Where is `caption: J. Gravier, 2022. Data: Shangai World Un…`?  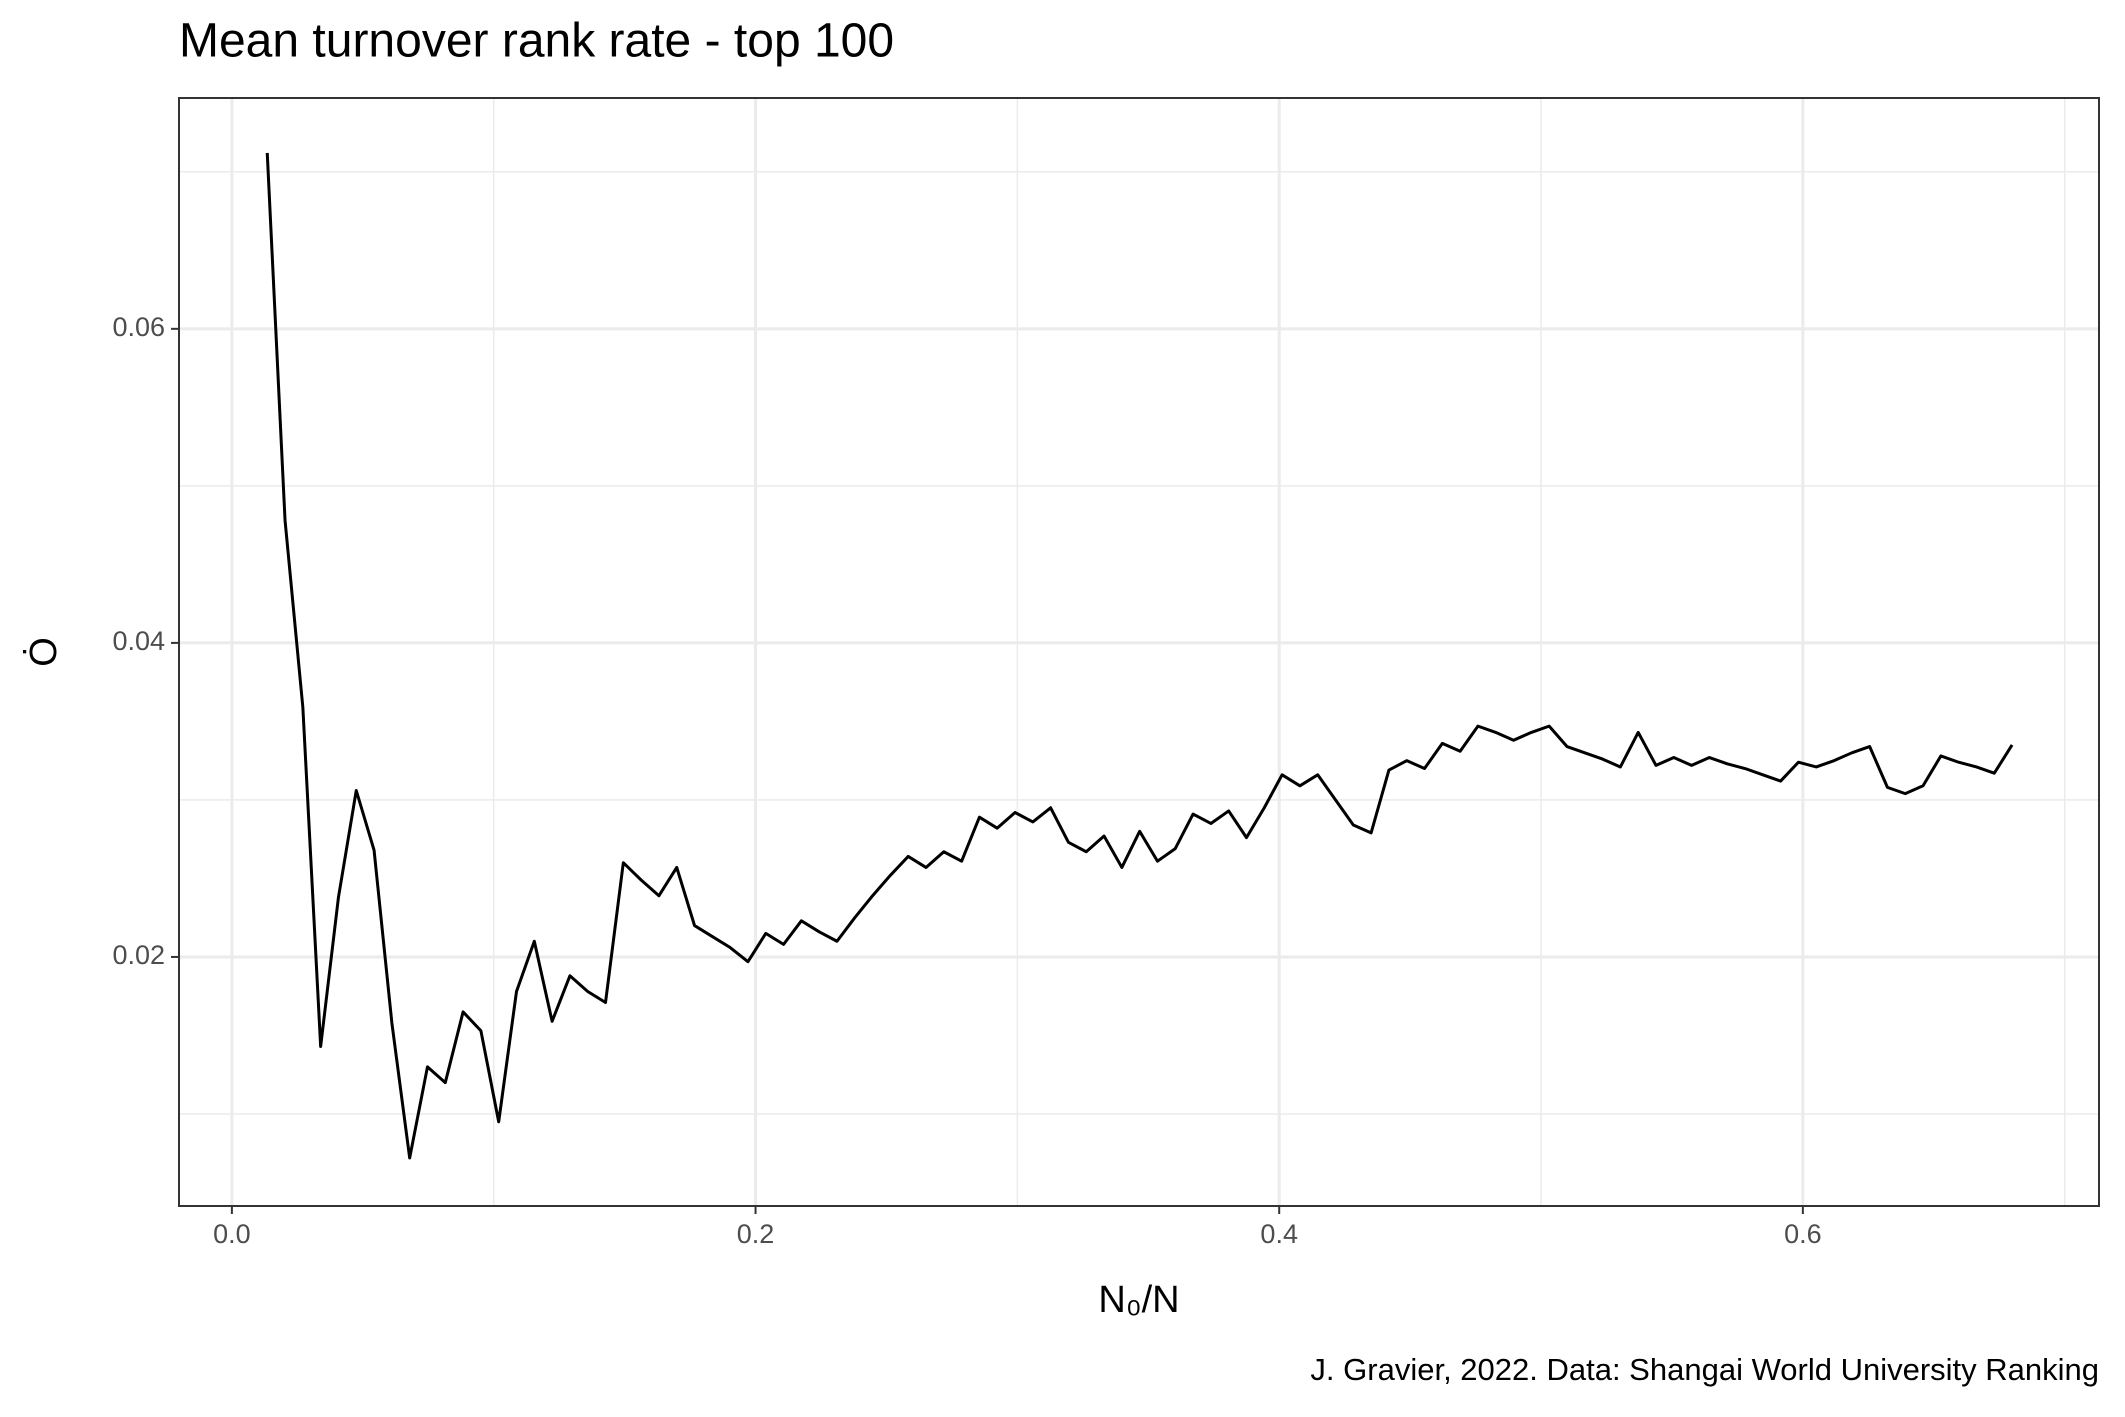 caption: J. Gravier, 2022. Data: Shangai World Un… is located at coordinates (1704, 1369).